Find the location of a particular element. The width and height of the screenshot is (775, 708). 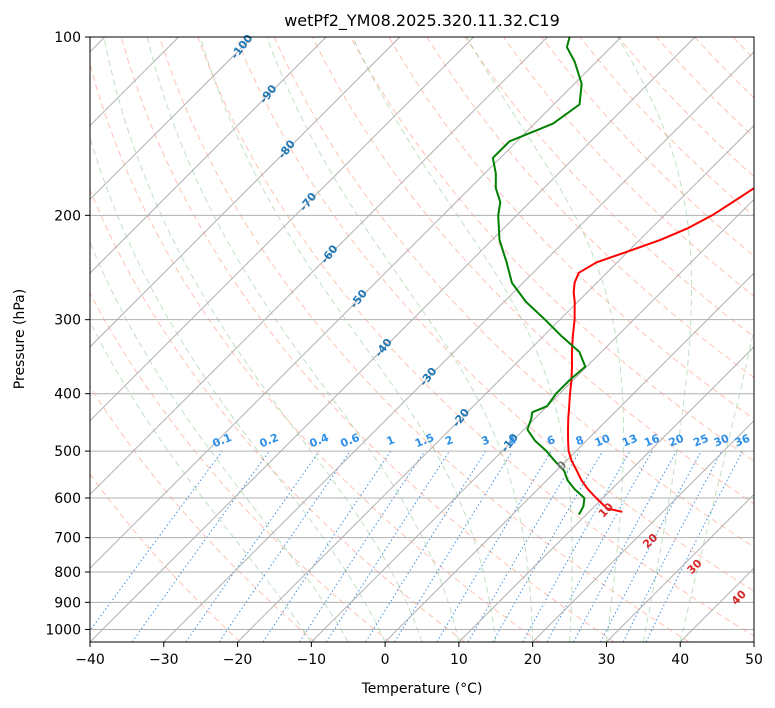

mixing-ratio-label: 6 is located at coordinates (551, 440).